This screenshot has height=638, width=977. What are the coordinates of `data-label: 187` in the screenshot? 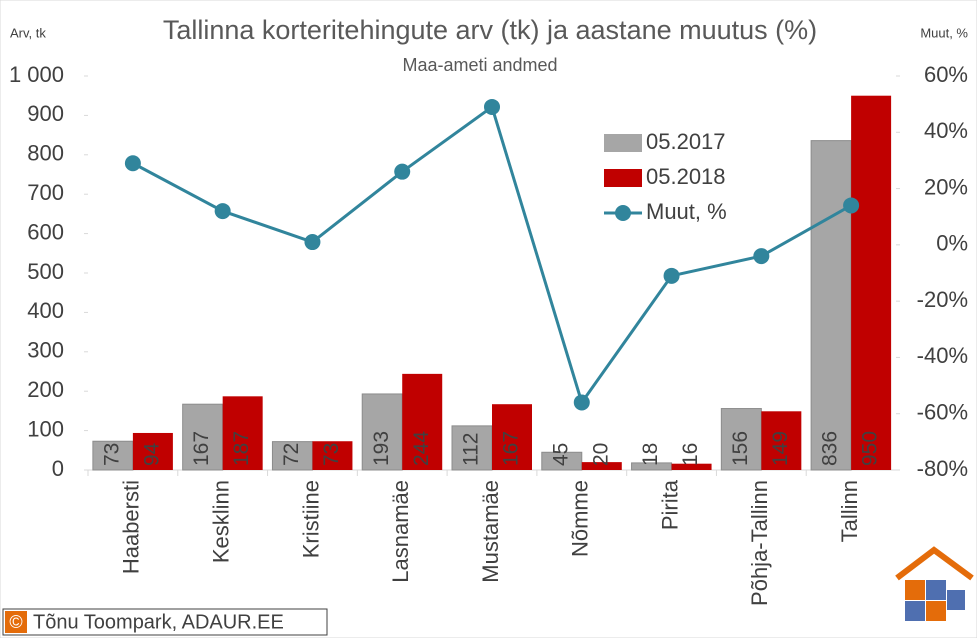 It's located at (241, 448).